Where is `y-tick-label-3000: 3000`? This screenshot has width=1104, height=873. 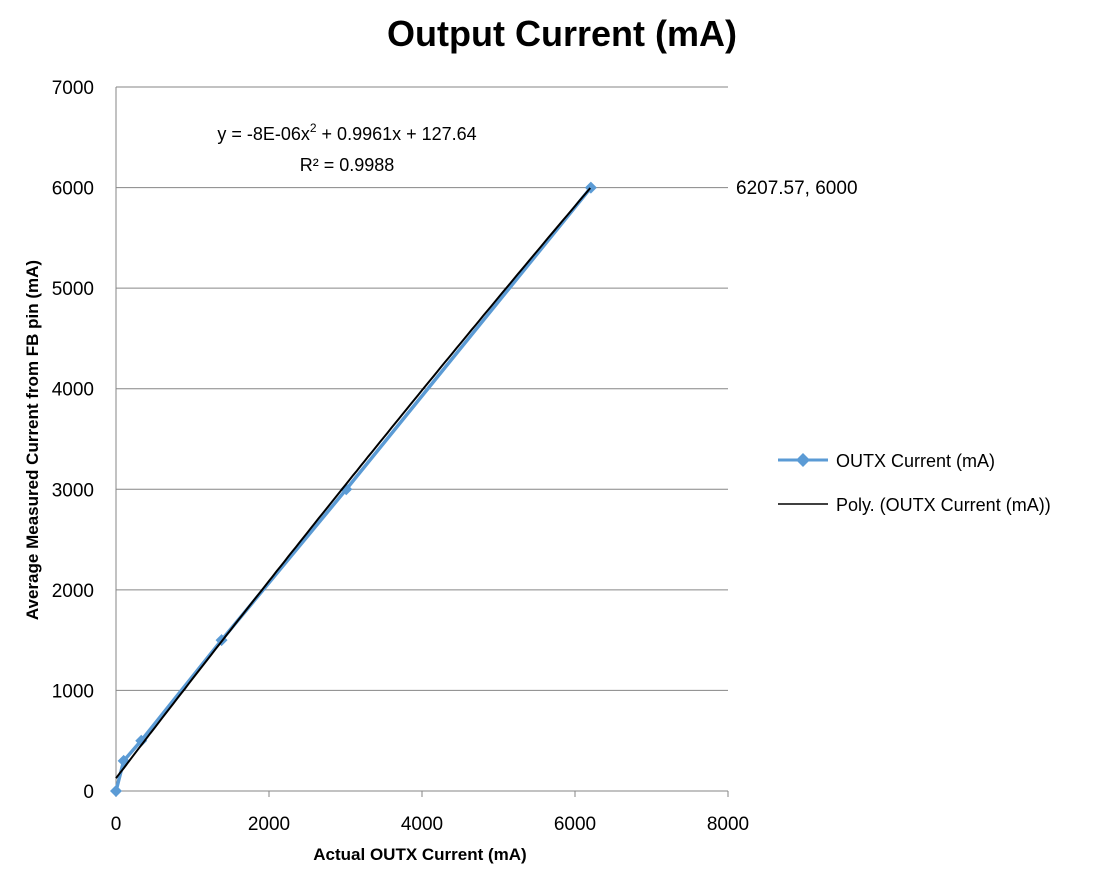 y-tick-label-3000: 3000 is located at coordinates (73, 490).